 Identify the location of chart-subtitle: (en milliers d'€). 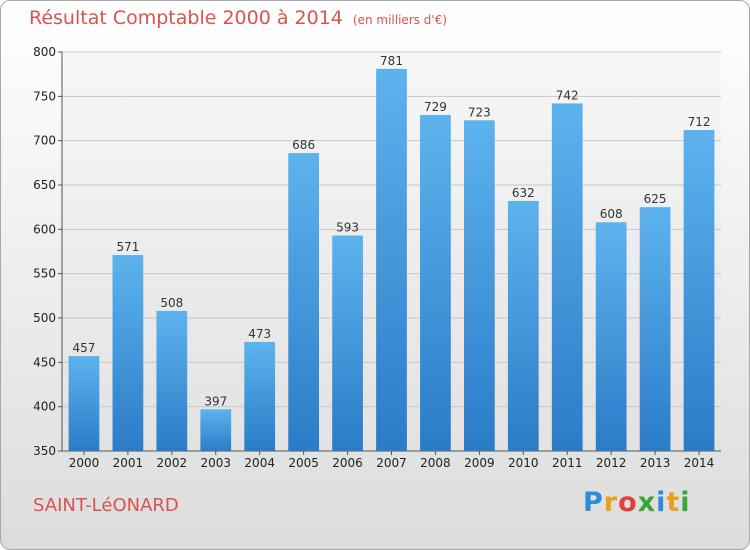
(400, 20).